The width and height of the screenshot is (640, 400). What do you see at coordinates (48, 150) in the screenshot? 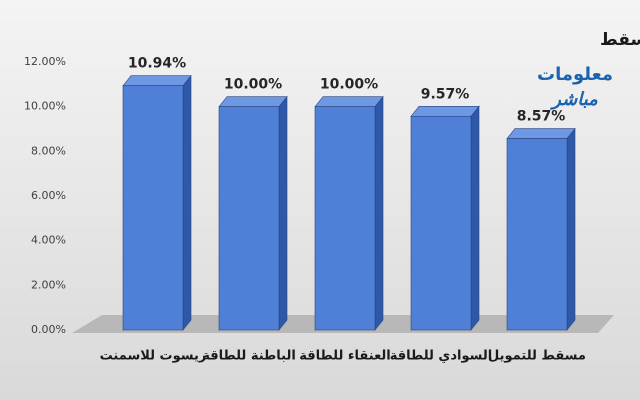
I see `y-tick-label: 8.00%` at bounding box center [48, 150].